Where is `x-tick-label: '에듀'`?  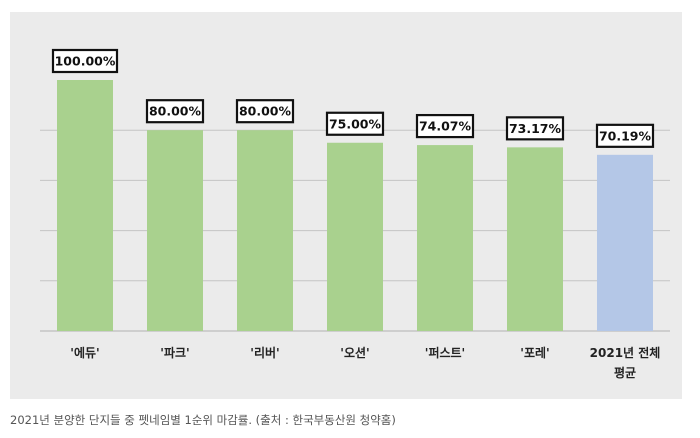 x-tick-label: '에듀' is located at coordinates (84, 352).